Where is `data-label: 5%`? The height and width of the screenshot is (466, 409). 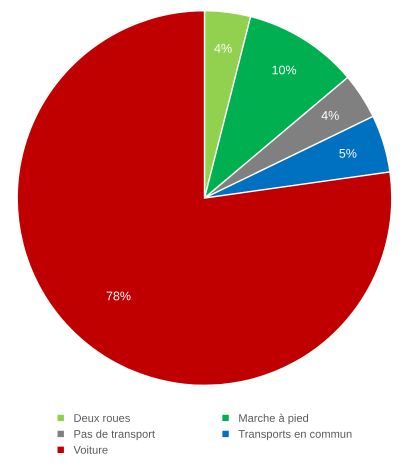 data-label: 5% is located at coordinates (347, 153).